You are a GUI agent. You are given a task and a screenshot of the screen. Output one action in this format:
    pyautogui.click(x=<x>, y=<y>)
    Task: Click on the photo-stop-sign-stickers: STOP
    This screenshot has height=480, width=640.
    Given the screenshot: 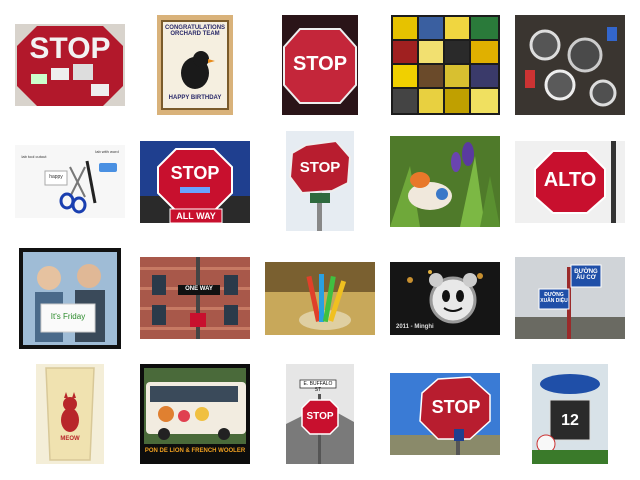 What is the action you would take?
    pyautogui.click(x=70, y=65)
    